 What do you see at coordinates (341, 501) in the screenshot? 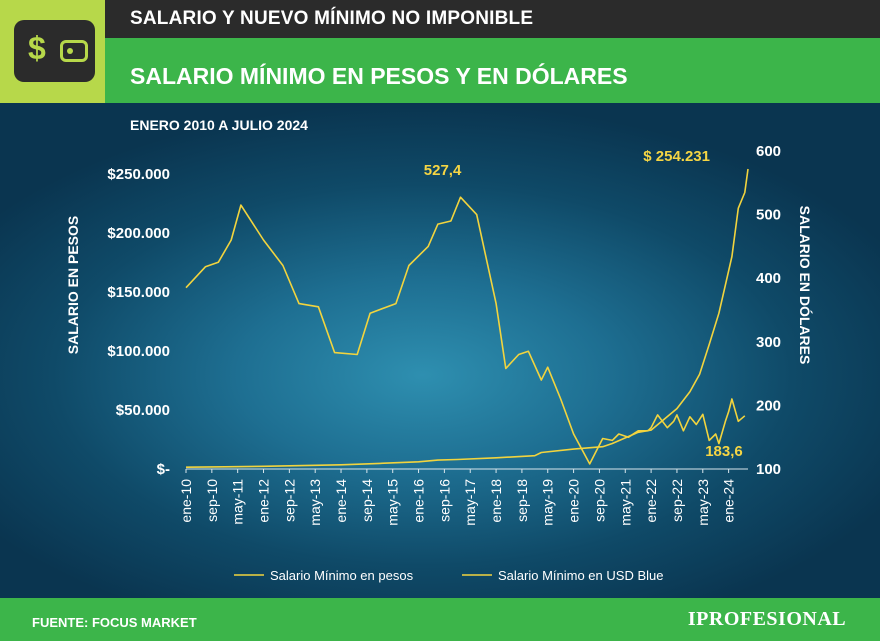
I see `x-tick-label: ene-14` at bounding box center [341, 501].